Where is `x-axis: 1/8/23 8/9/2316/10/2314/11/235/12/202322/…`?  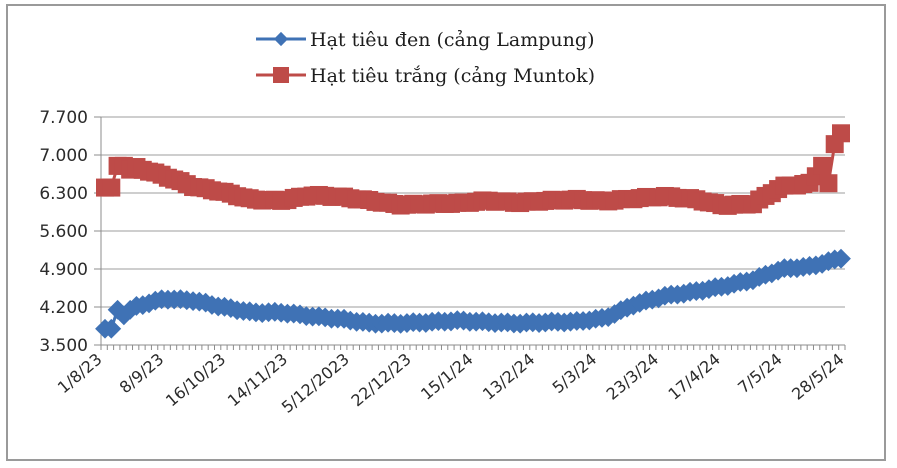 x-axis: 1/8/23 8/9/2316/10/2314/11/235/12/202322/… is located at coordinates (451, 380).